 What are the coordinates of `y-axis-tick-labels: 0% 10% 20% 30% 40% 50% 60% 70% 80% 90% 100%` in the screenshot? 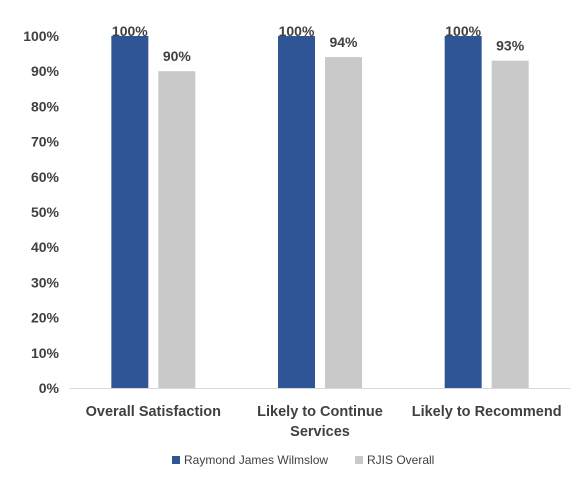 It's located at (41, 212).